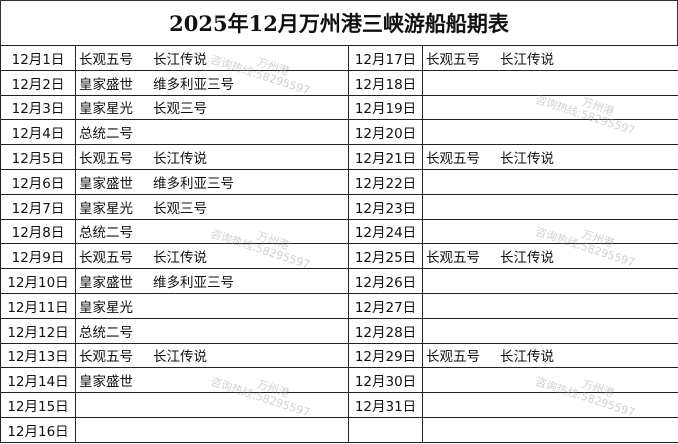  I want to click on date-cell: 12月22日, so click(385, 181).